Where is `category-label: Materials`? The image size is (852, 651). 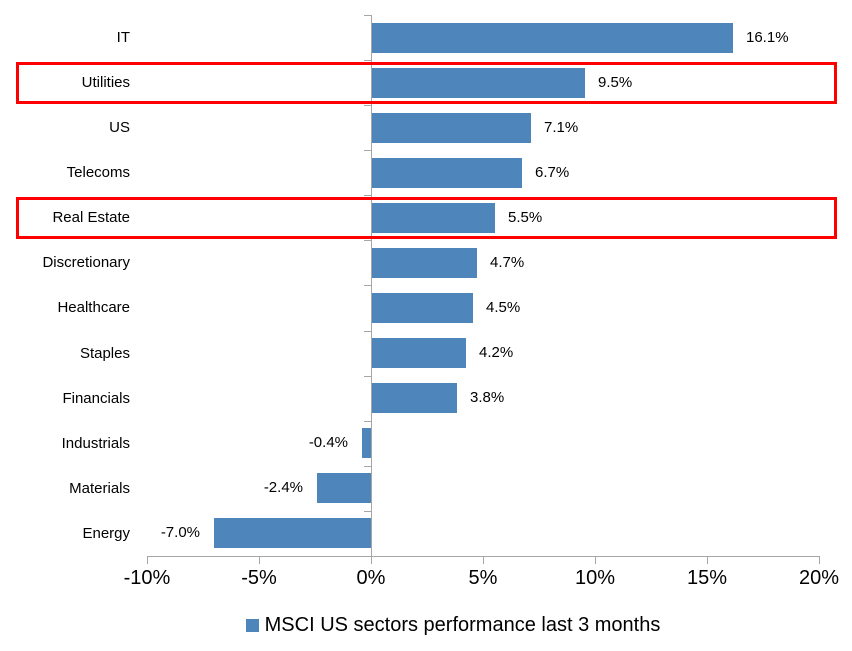 category-label: Materials is located at coordinates (99, 488).